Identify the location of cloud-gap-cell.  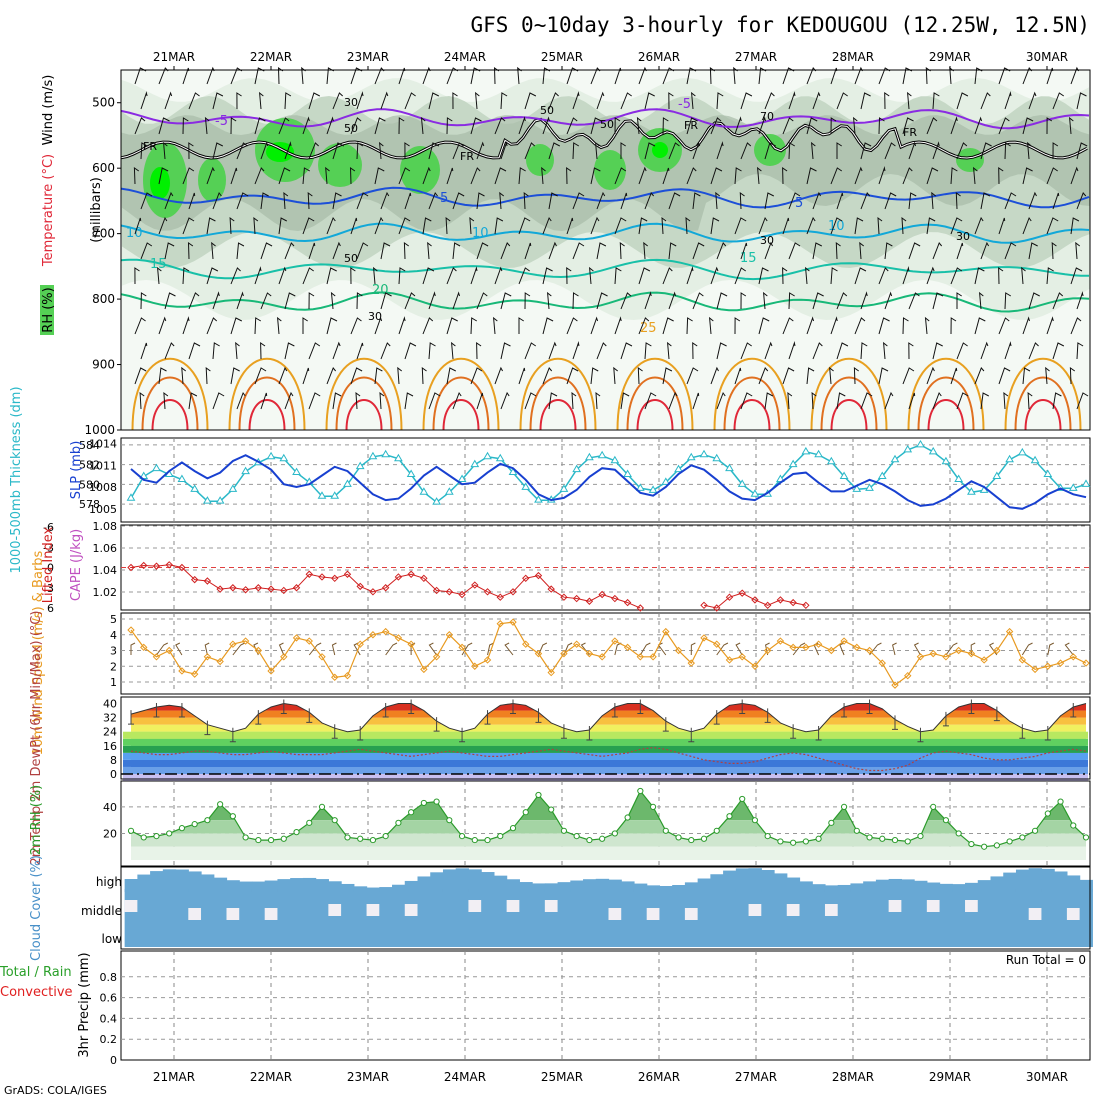
(513, 906).